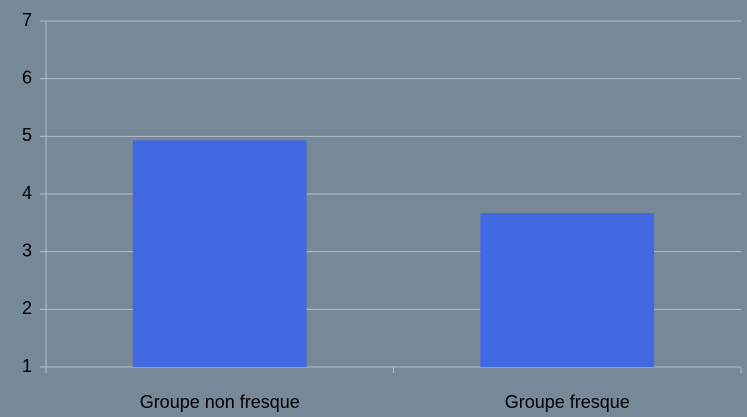 This screenshot has width=747, height=417. I want to click on y-tick-label: 7, so click(27, 20).